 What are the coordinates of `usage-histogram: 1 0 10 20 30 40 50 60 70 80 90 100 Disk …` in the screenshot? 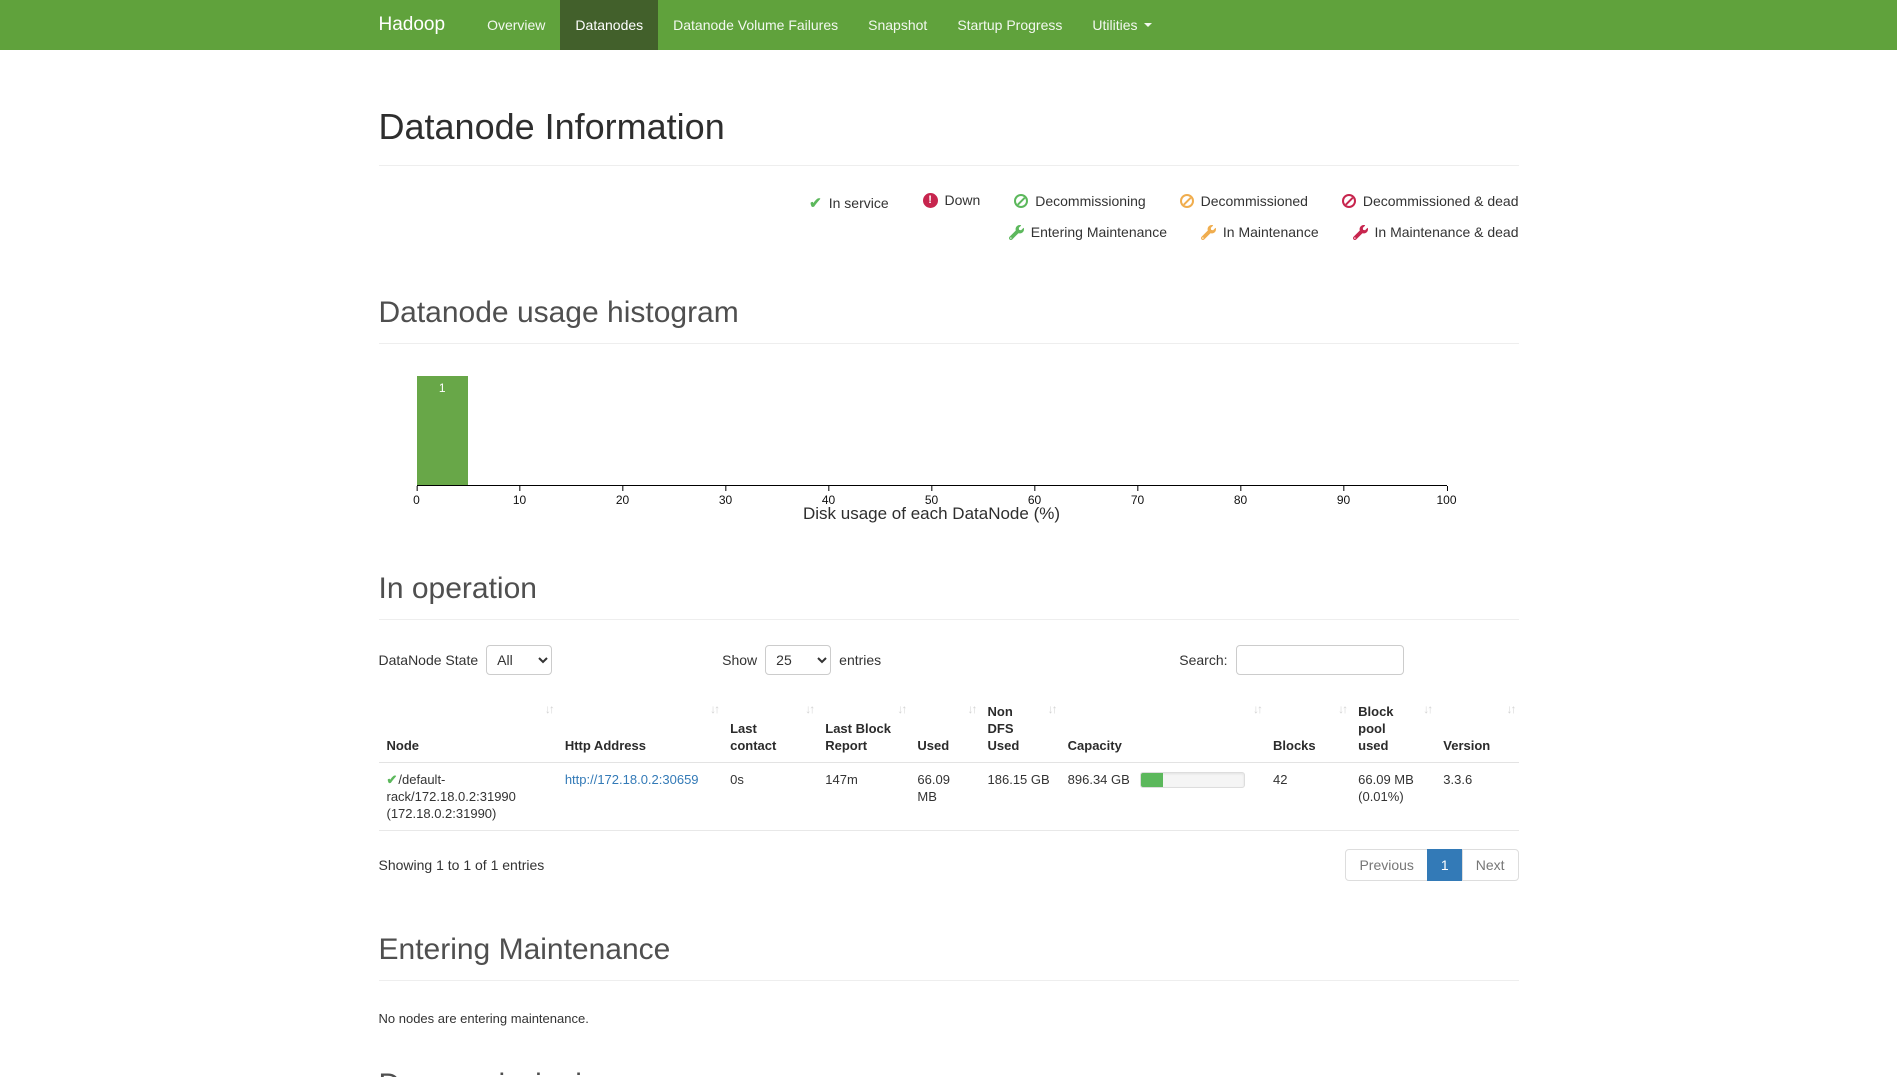 It's located at (935, 450).